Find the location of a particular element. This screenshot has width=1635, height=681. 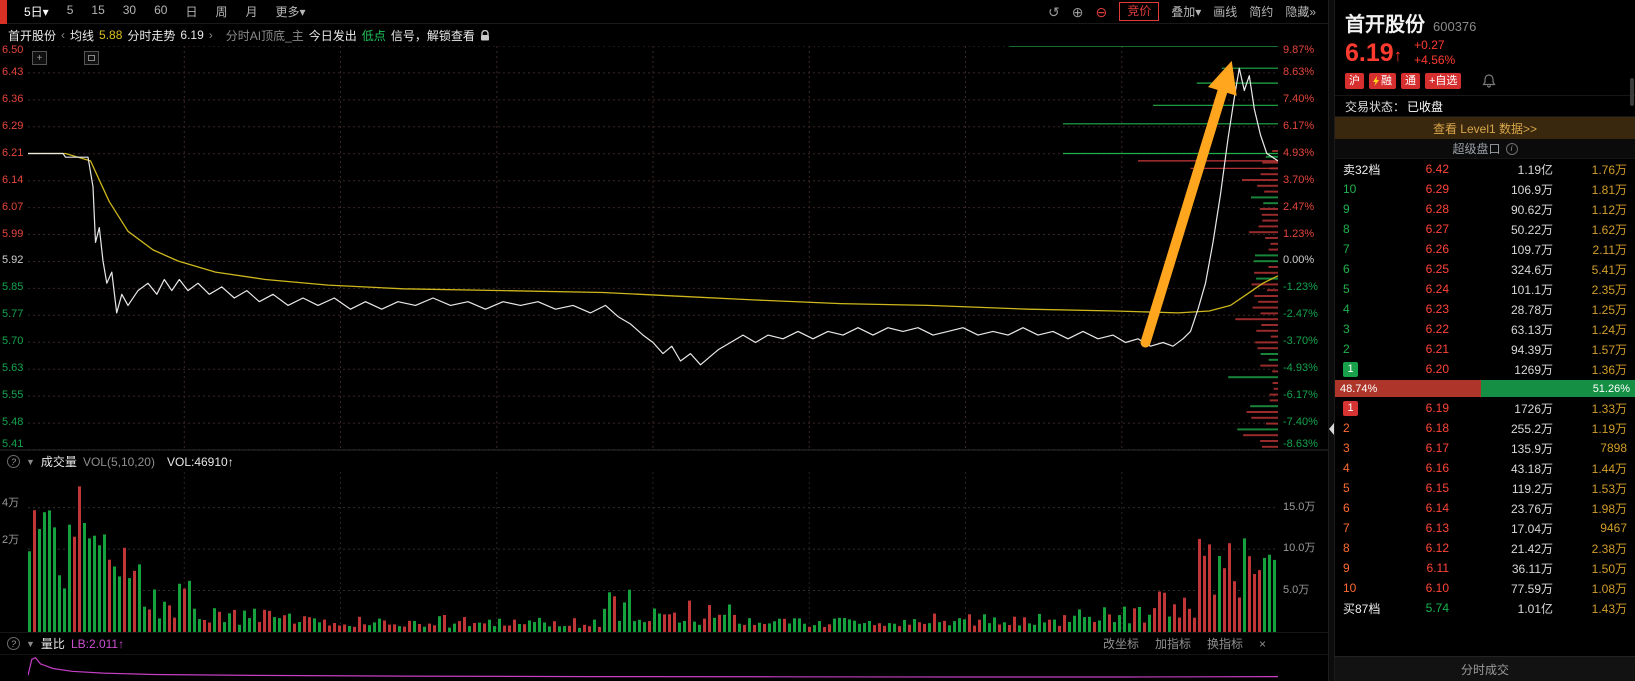

axis-label: -6.17% is located at coordinates (1300, 395).